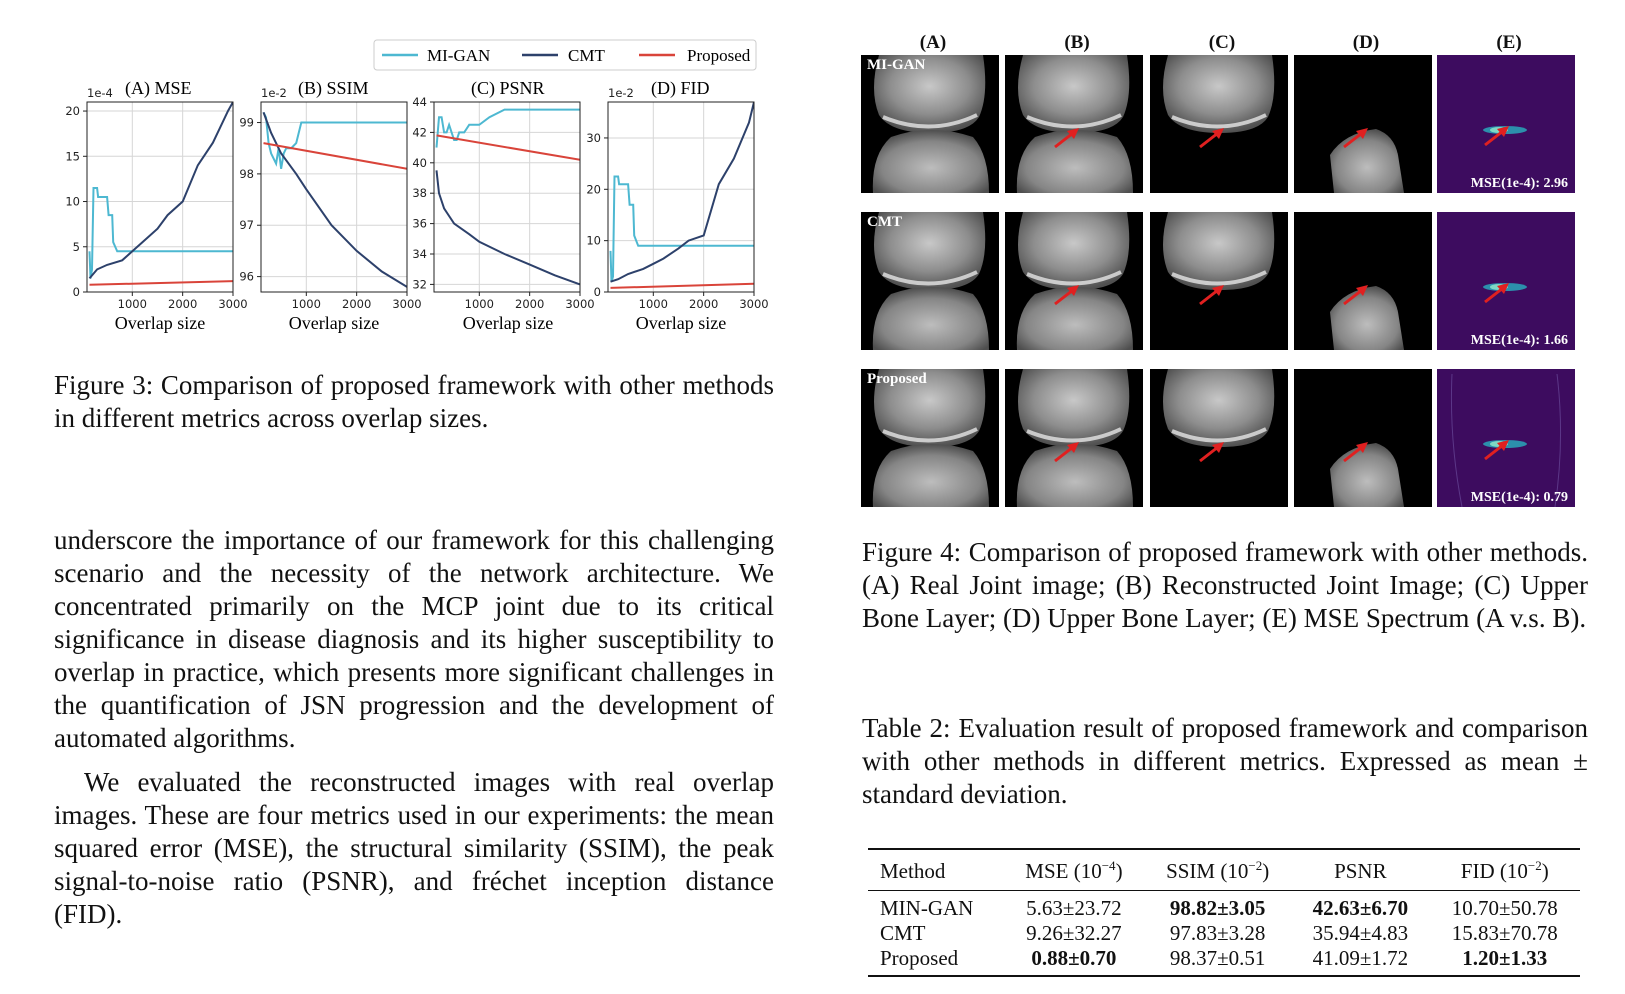 The width and height of the screenshot is (1625, 994). Describe the element at coordinates (1074, 933) in the screenshot. I see `cell-mse: 9.26±32.27` at that location.